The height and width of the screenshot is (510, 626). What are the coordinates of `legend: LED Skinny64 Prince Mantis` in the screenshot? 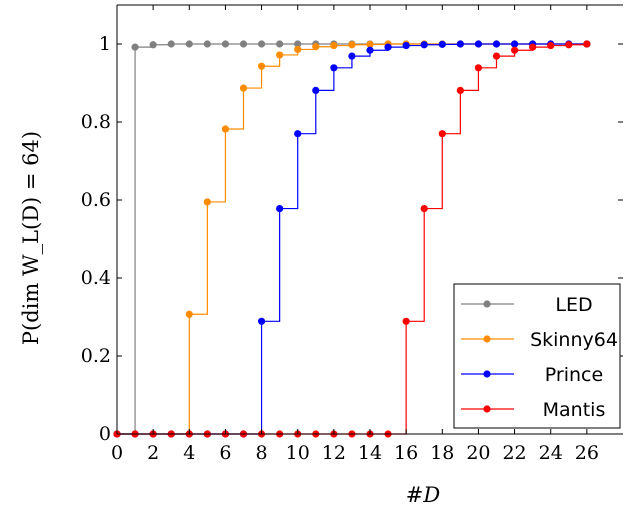 It's located at (537, 356).